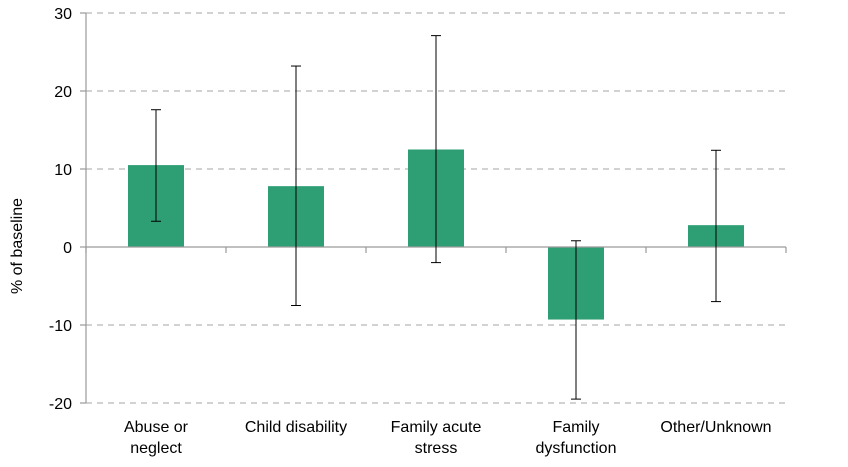  I want to click on x-category-label-line: Child disability, so click(296, 427).